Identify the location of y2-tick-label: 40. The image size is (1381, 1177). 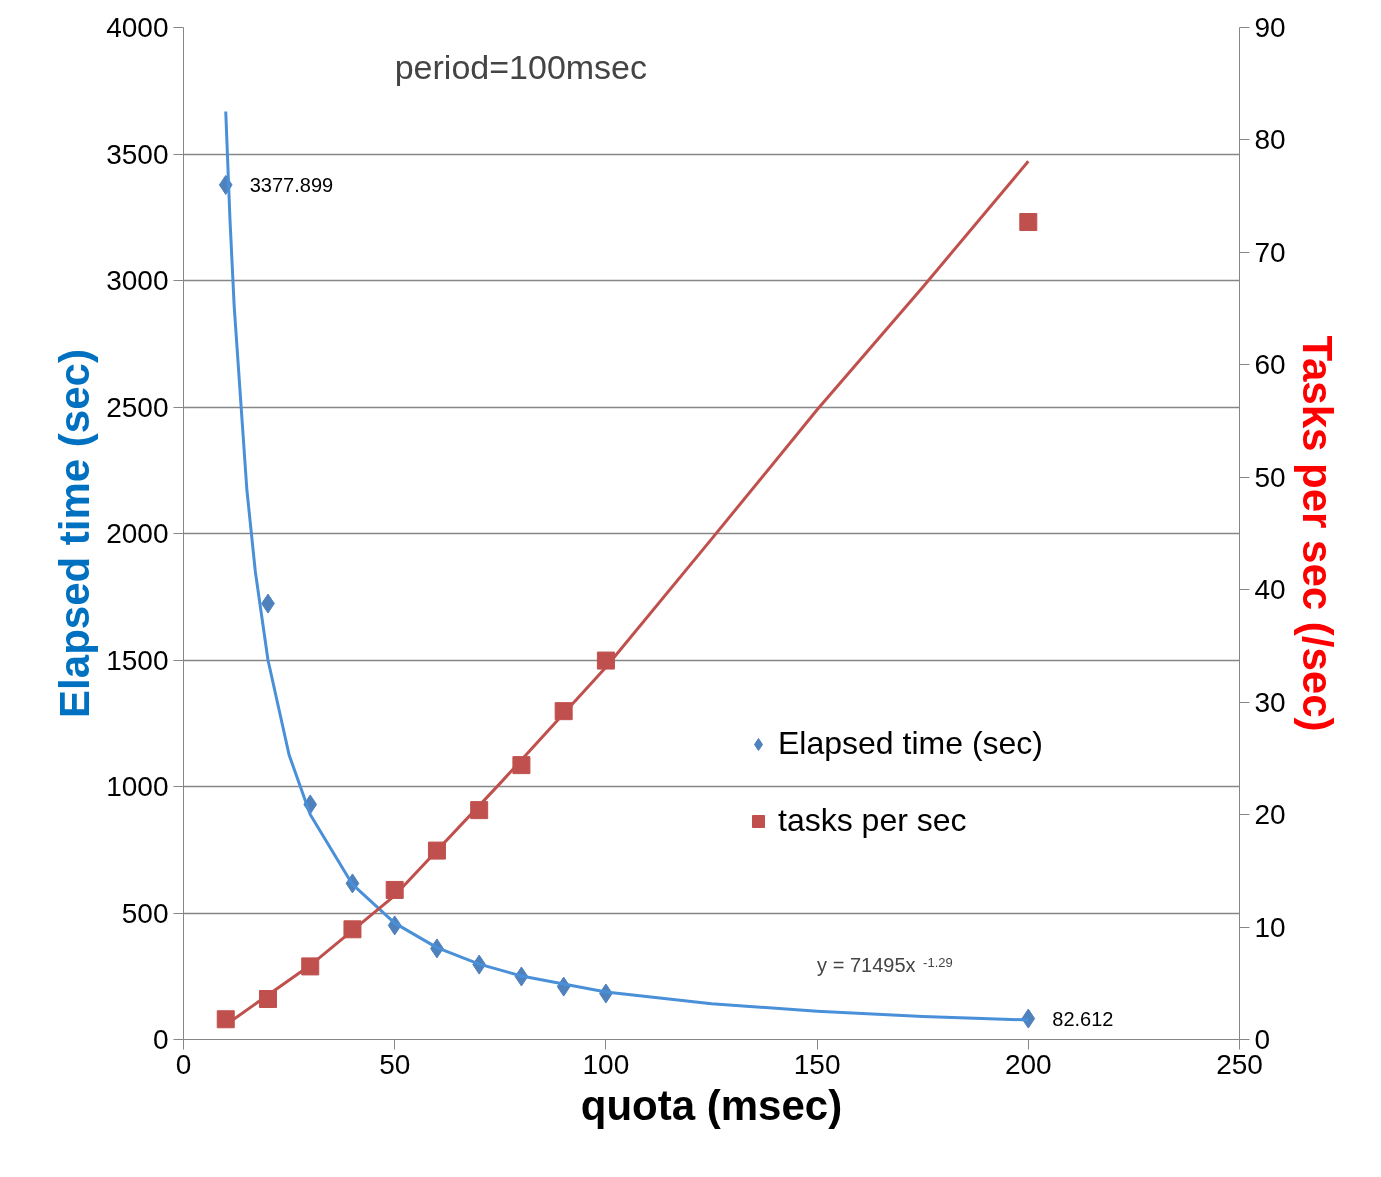
(1270, 590).